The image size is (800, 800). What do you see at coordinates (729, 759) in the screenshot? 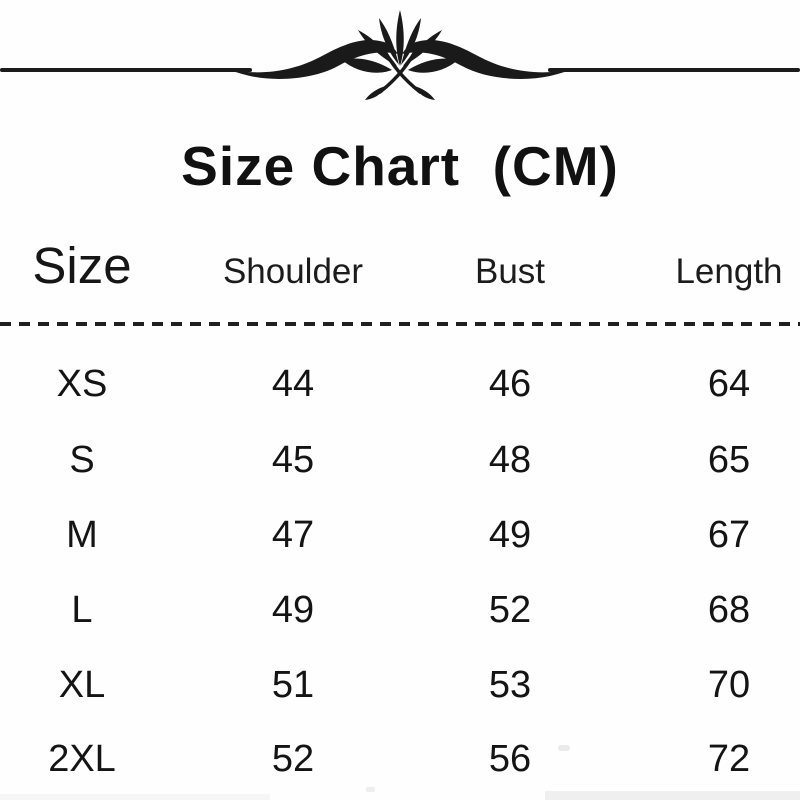
I see `length-value: 72` at bounding box center [729, 759].